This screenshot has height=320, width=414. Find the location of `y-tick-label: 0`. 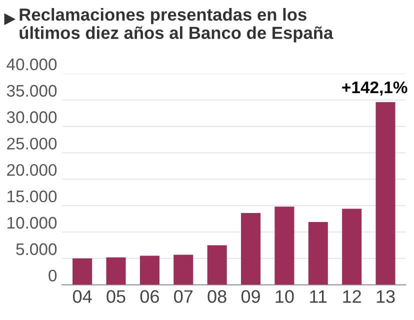

y-tick-label: 0 is located at coordinates (52, 276).